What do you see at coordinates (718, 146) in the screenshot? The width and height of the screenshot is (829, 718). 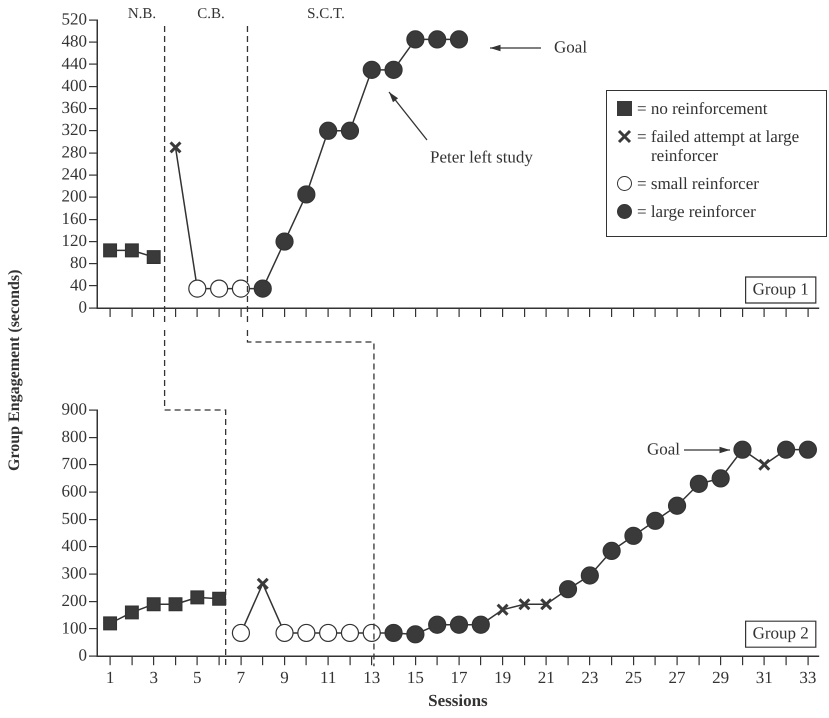 I see `legend-label: = failed attempt at large reinforcer` at bounding box center [718, 146].